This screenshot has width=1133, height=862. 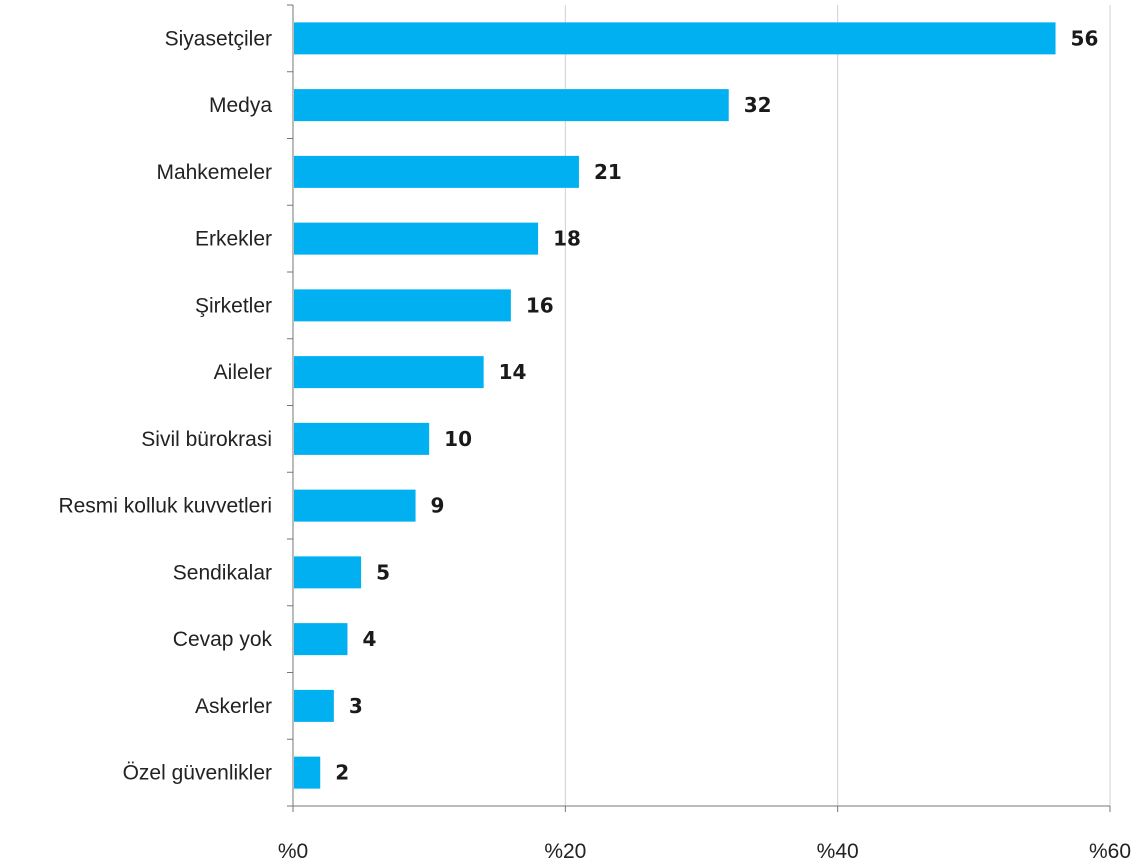 I want to click on category-label: Erkekler, so click(x=233, y=239).